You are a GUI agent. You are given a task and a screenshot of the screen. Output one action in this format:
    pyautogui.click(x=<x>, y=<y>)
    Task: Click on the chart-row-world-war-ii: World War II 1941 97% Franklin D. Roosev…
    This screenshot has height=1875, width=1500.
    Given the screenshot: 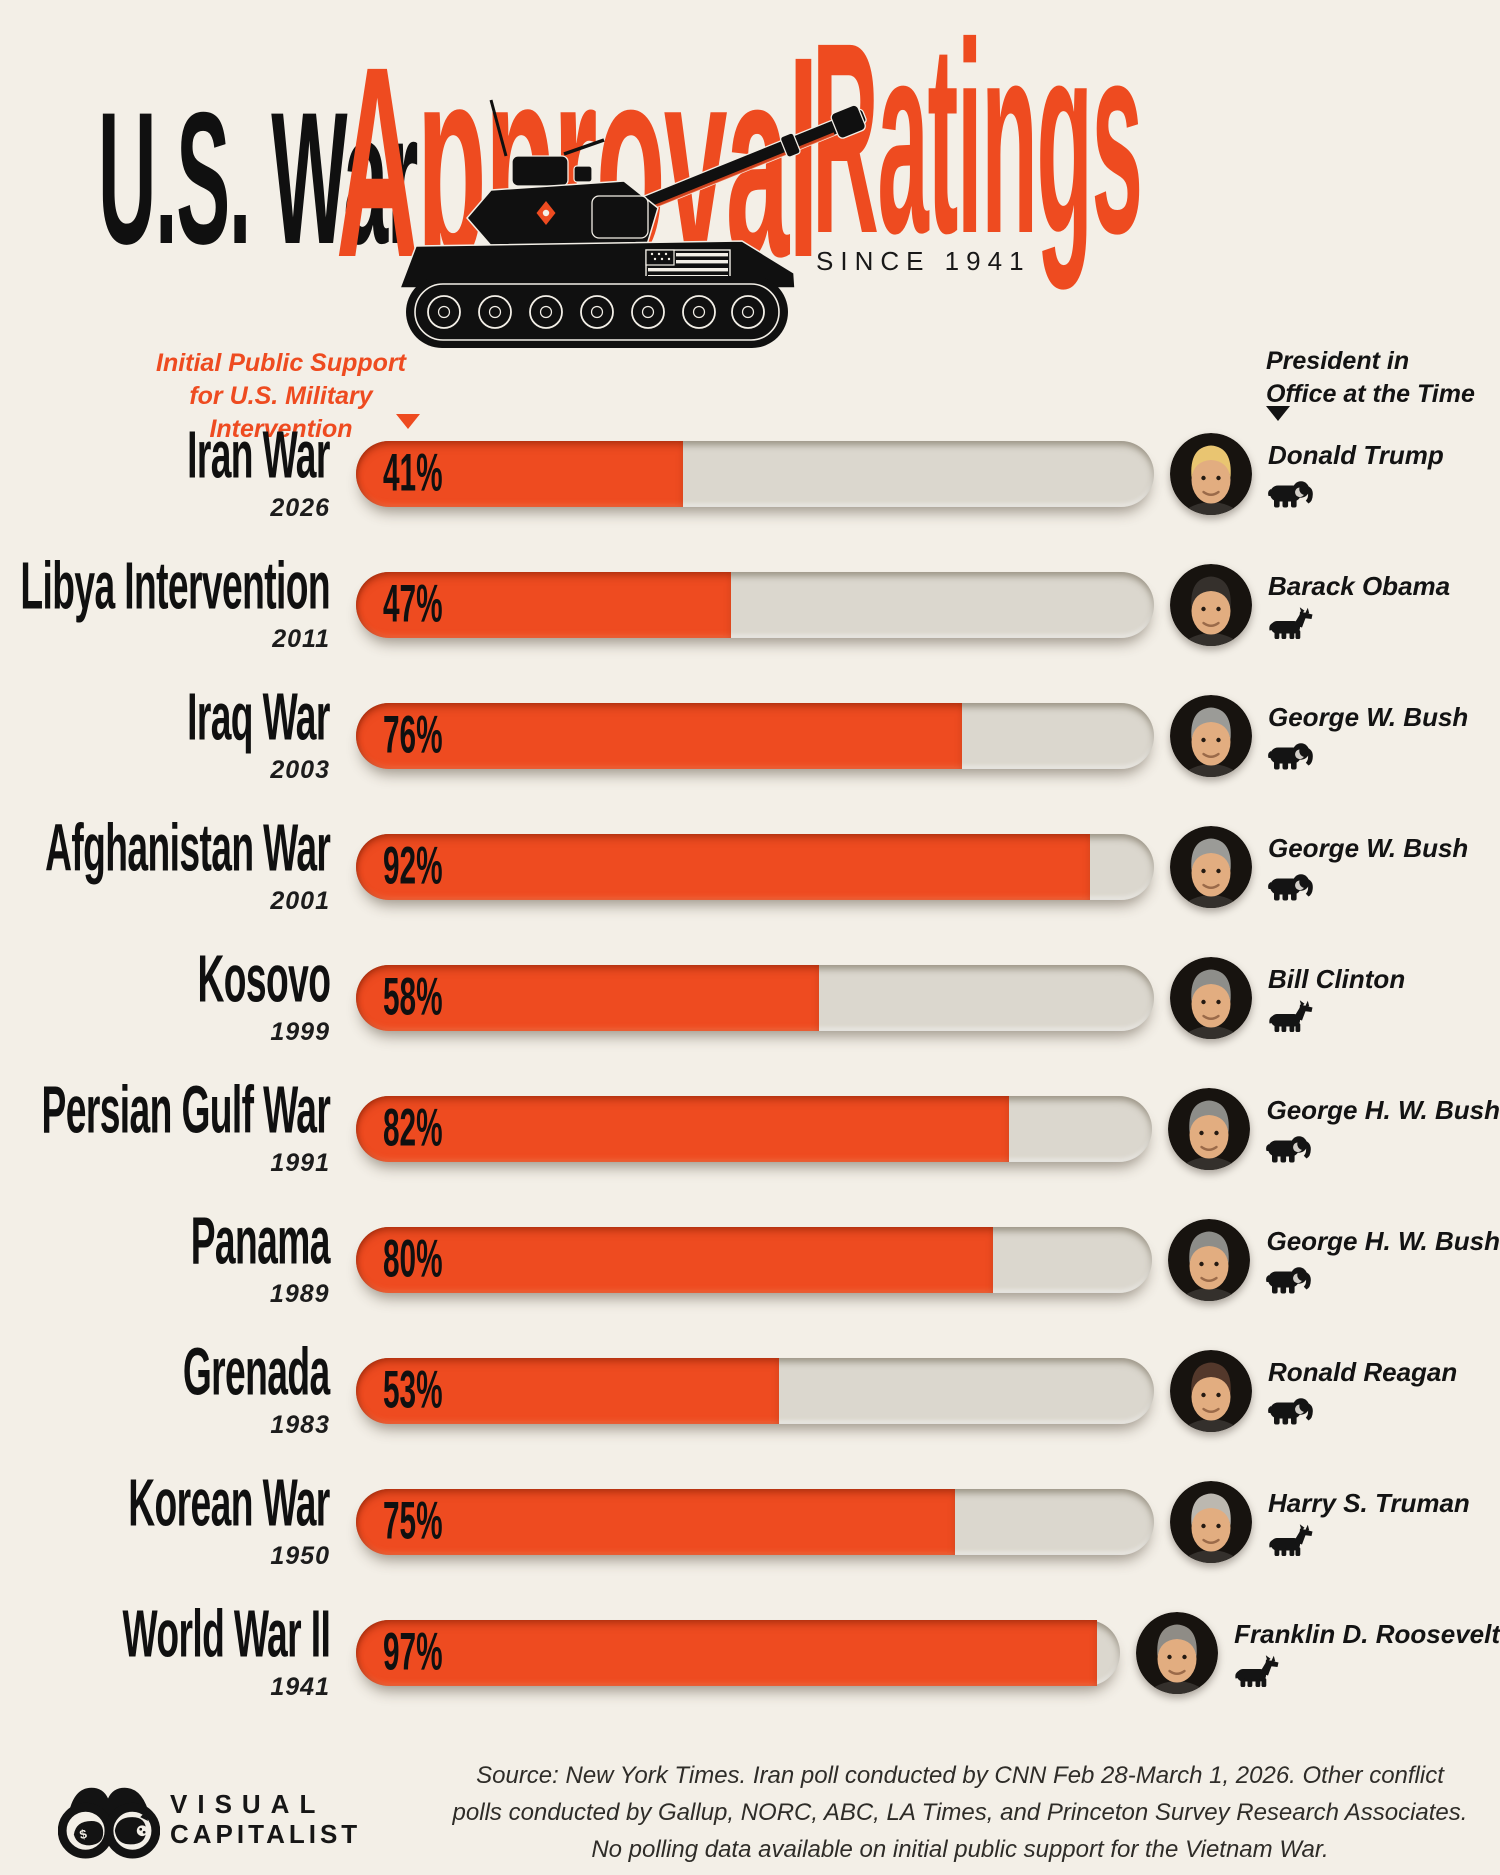 What is the action you would take?
    pyautogui.click(x=750, y=1652)
    